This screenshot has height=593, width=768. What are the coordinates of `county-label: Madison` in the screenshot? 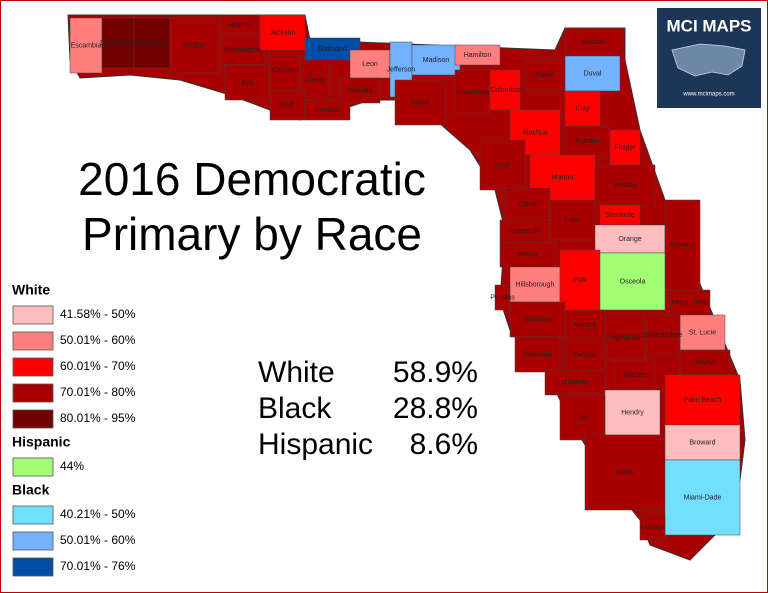 It's located at (436, 60).